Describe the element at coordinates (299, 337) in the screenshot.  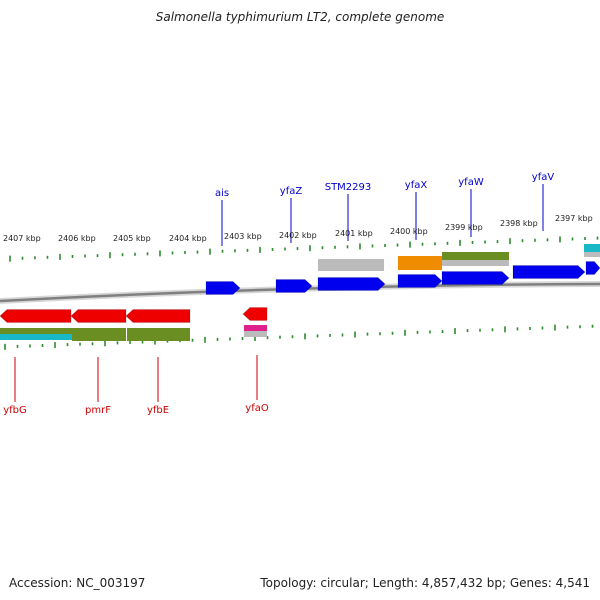
I see `bottom-tick-marks` at that location.